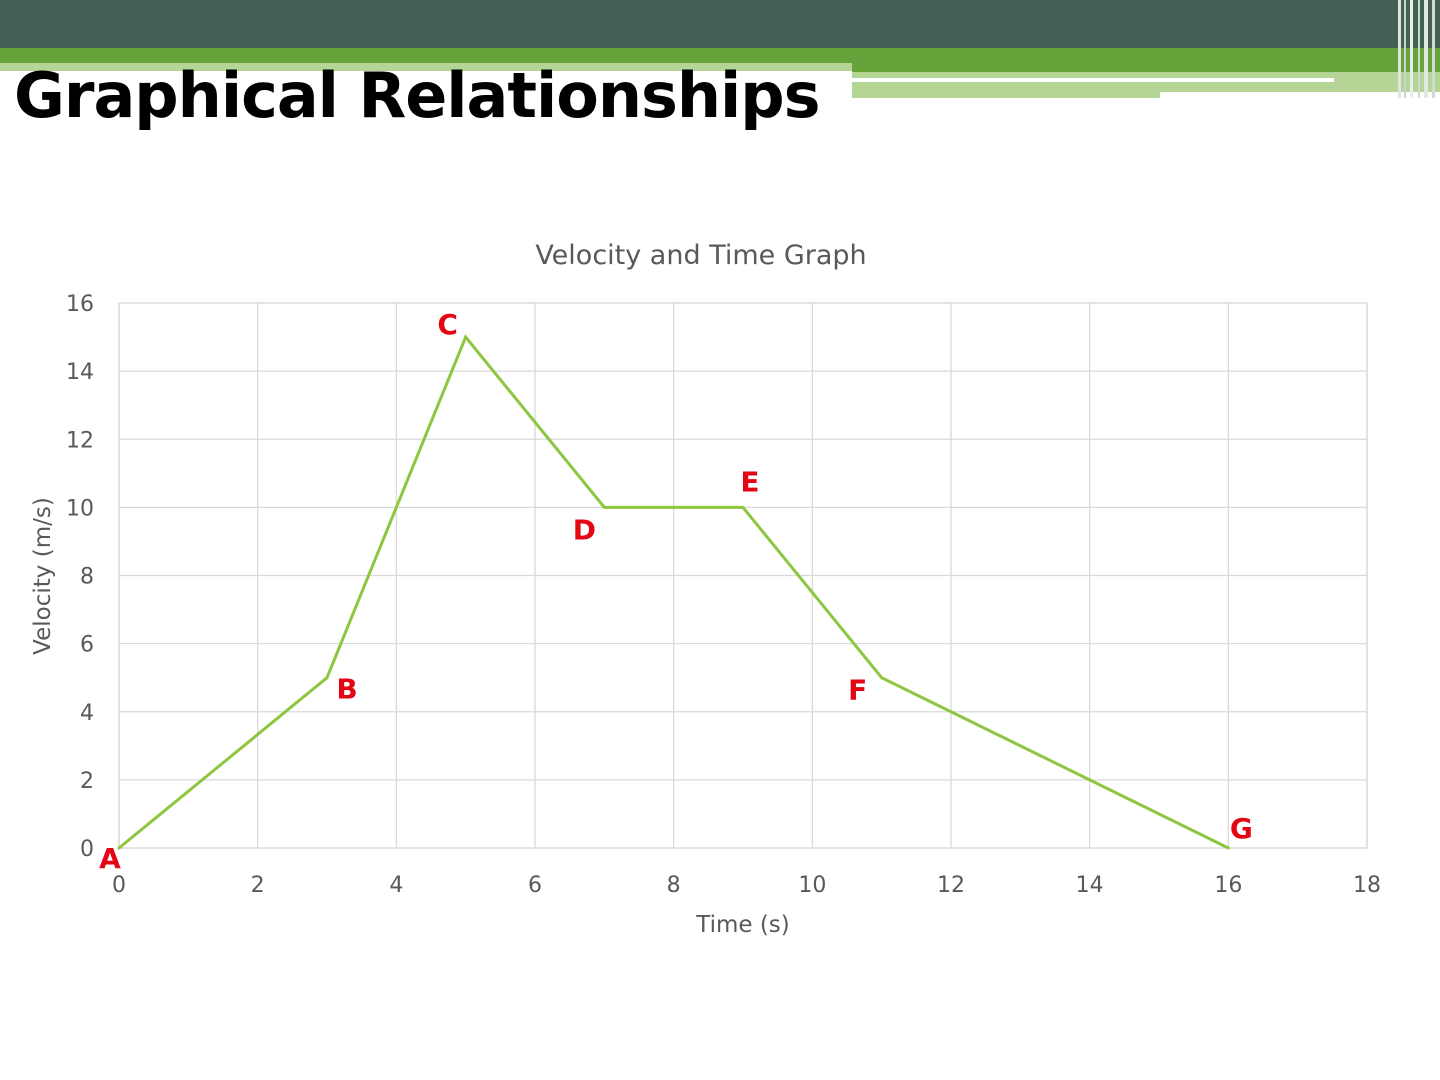 The image size is (1440, 1080). Describe the element at coordinates (1093, 80) in the screenshot. I see `header-accent-line` at that location.